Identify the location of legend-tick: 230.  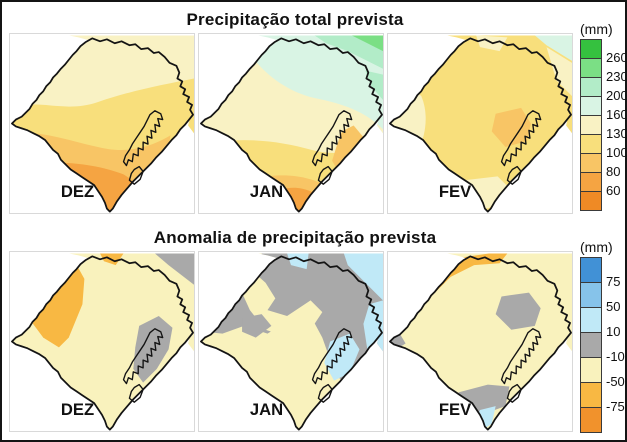
(616, 76).